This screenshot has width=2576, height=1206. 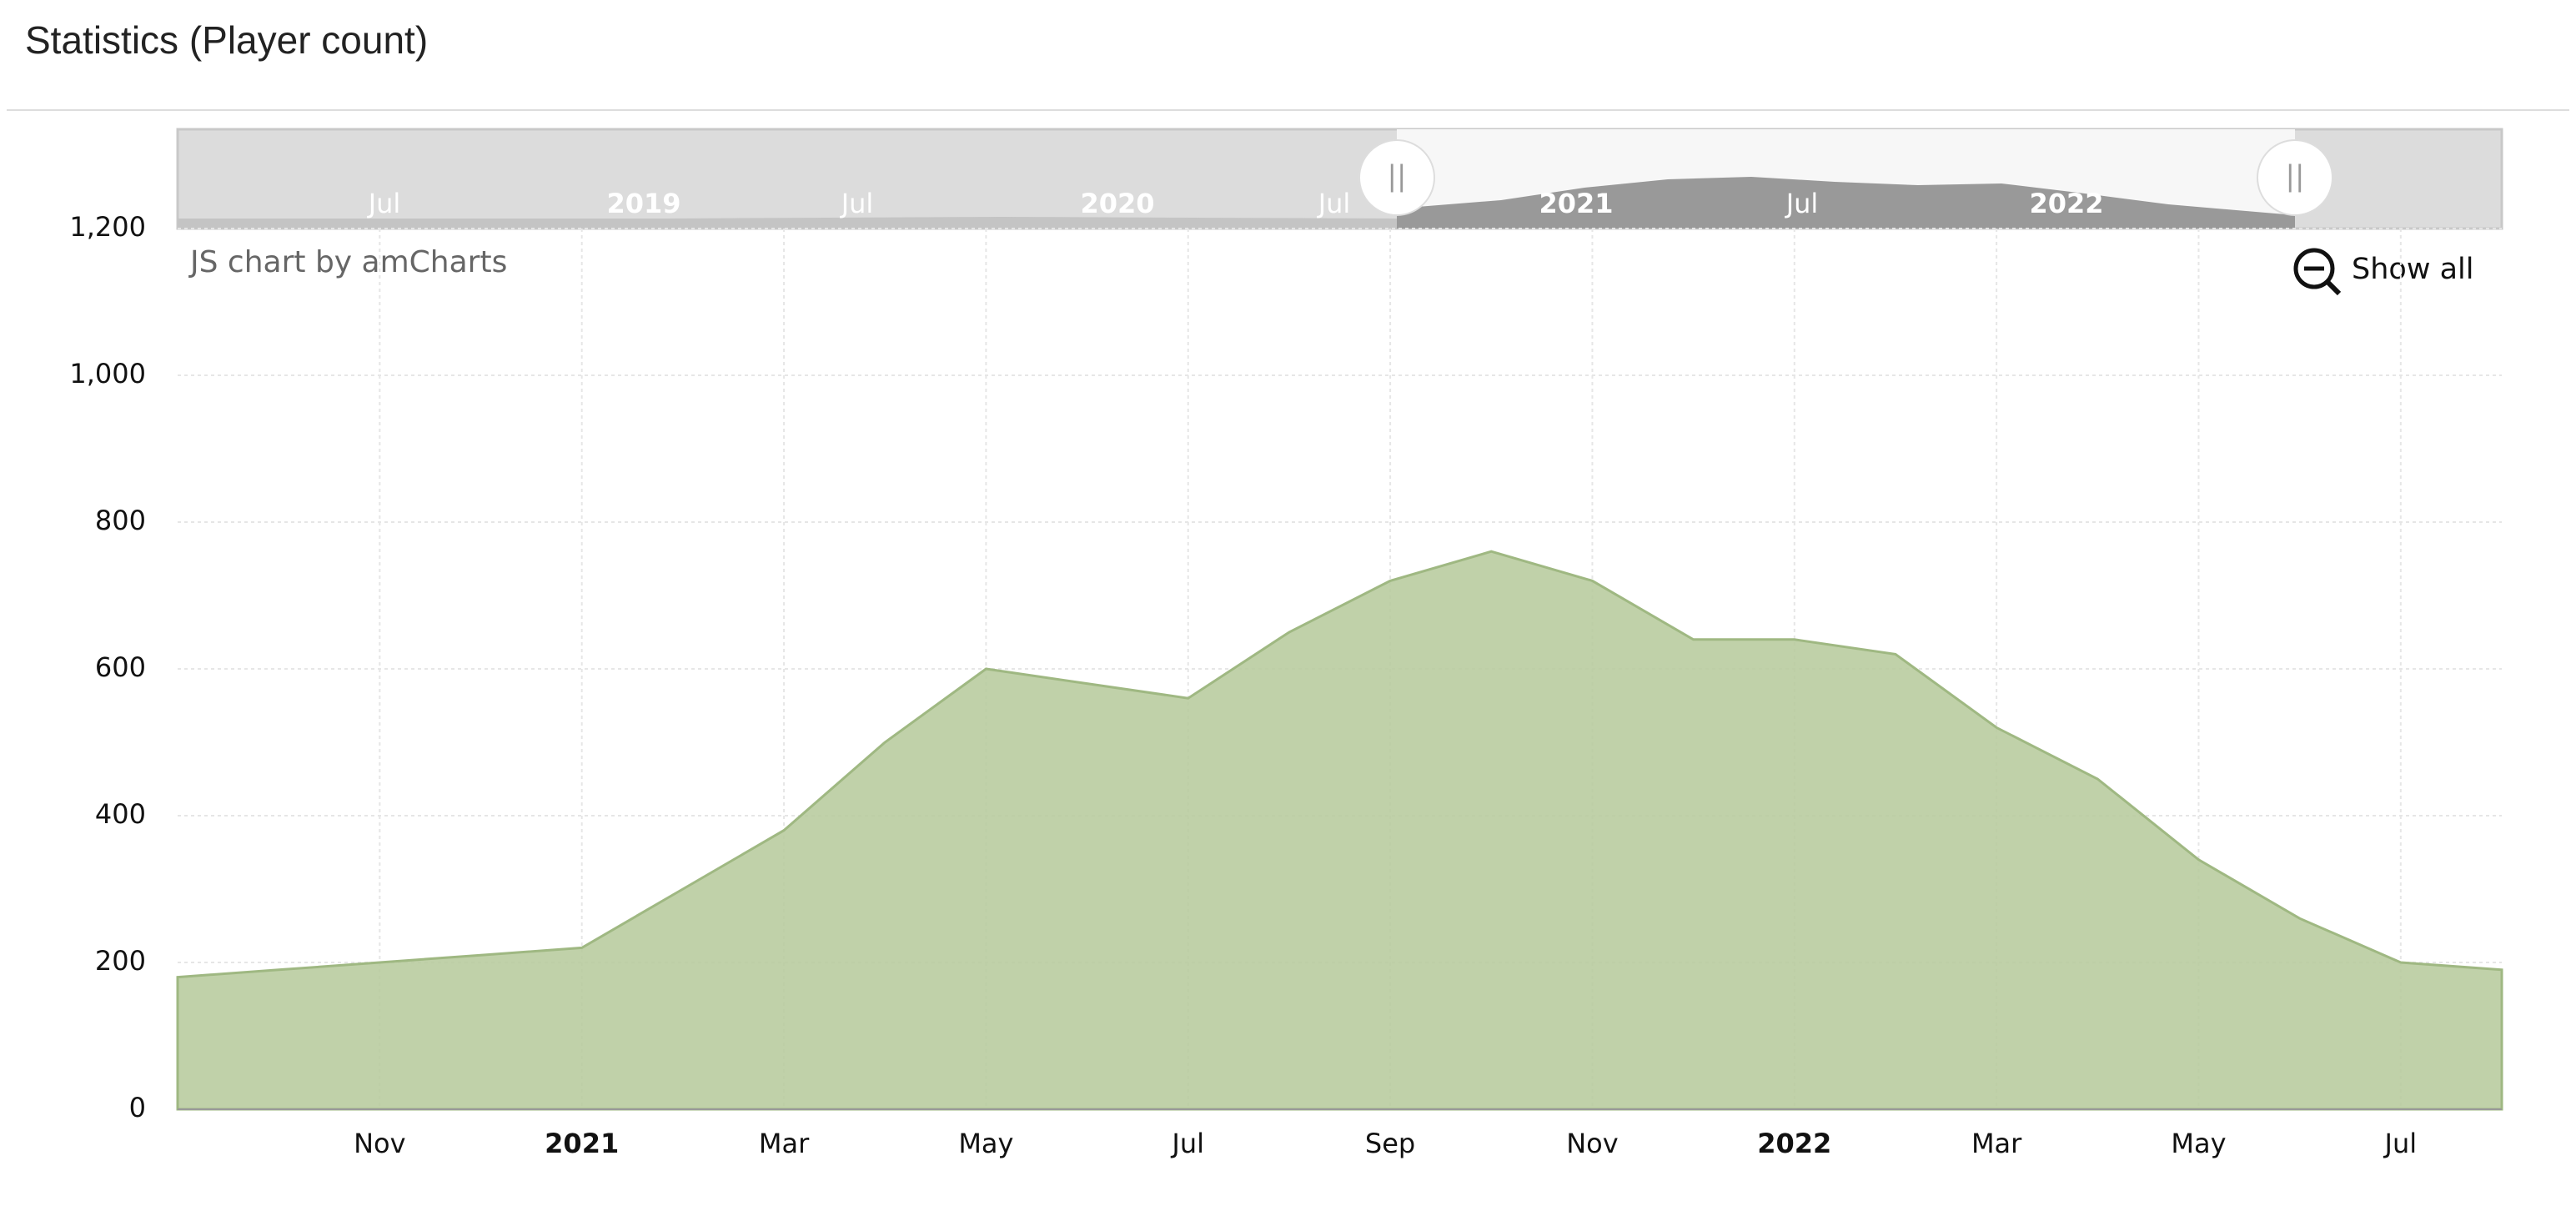 I want to click on y-tick-label: 1,000, so click(x=107, y=373).